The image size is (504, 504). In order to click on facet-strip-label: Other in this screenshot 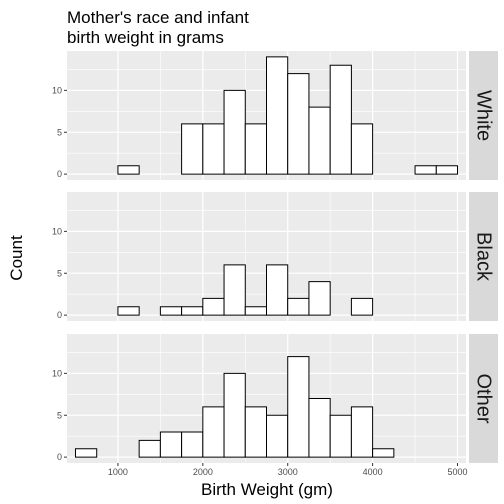, I will do `click(484, 398)`.